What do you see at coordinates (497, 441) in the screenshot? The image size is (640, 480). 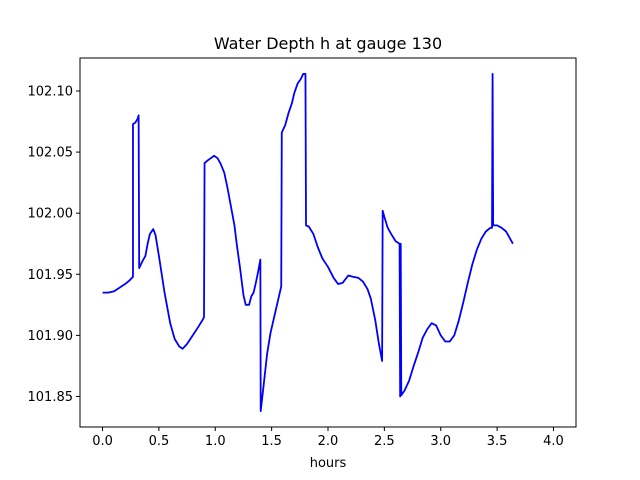 I see `x-tick-label: 3.5` at bounding box center [497, 441].